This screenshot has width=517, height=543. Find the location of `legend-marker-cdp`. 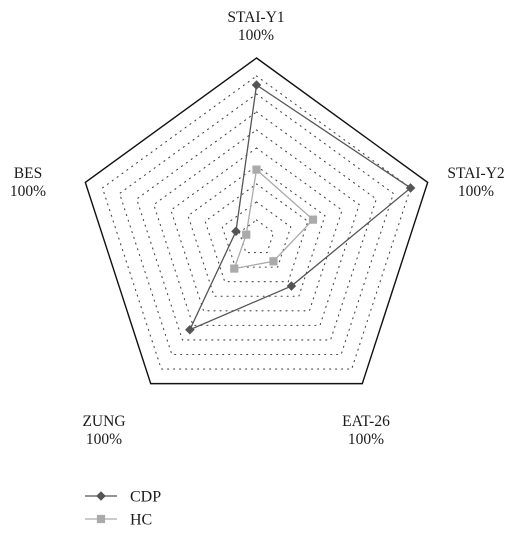

legend-marker-cdp is located at coordinates (101, 496).